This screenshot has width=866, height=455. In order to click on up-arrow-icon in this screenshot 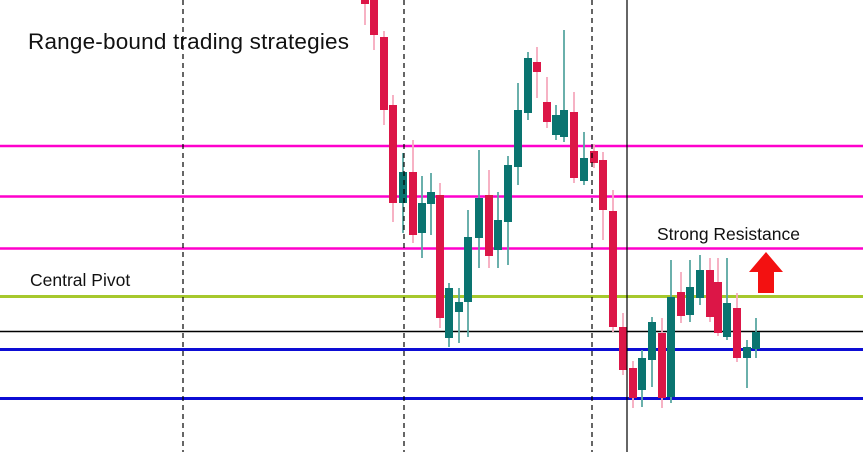, I will do `click(766, 272)`.